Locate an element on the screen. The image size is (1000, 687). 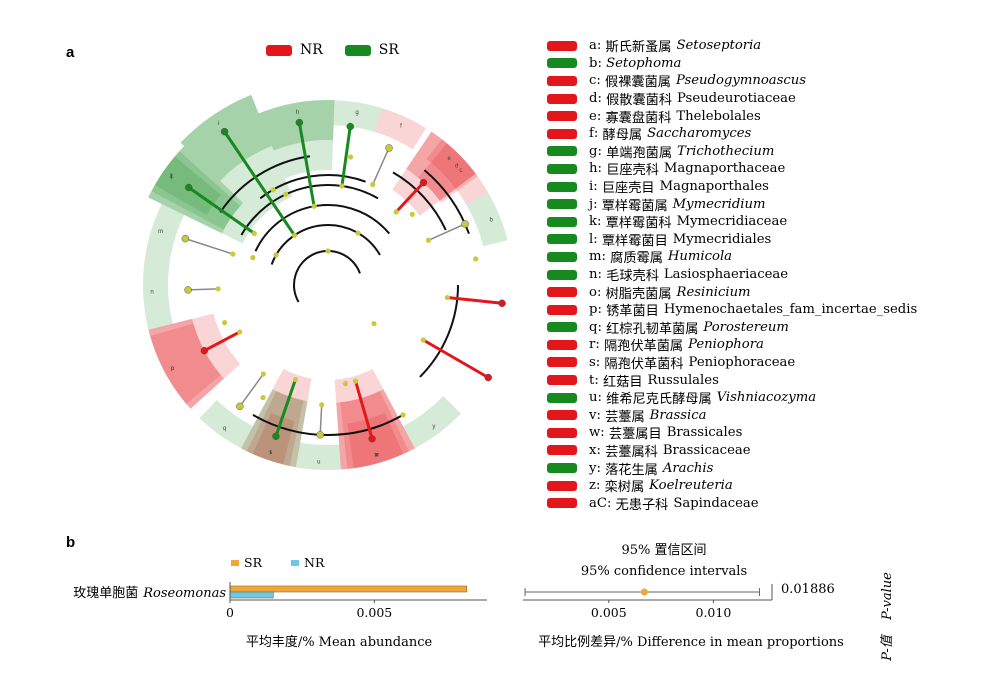
clade-sector-label: l is located at coordinates (171, 177).